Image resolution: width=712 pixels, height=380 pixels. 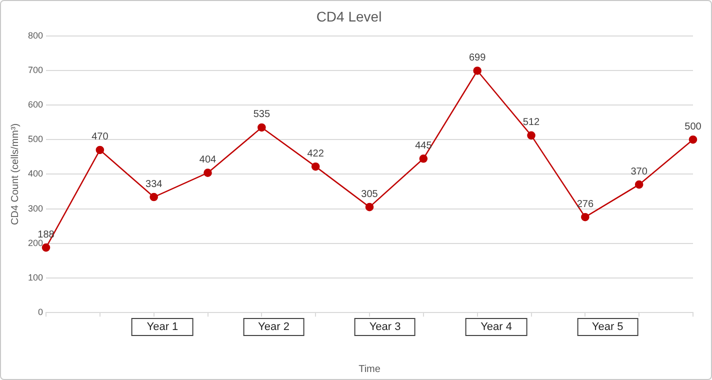 I want to click on text: Year 1, so click(x=163, y=327).